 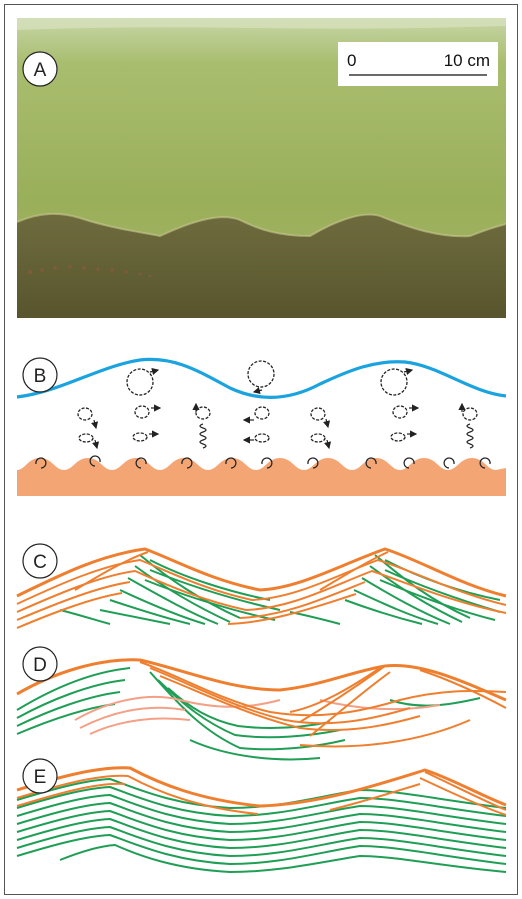 I want to click on vortices, so click(x=277, y=401).